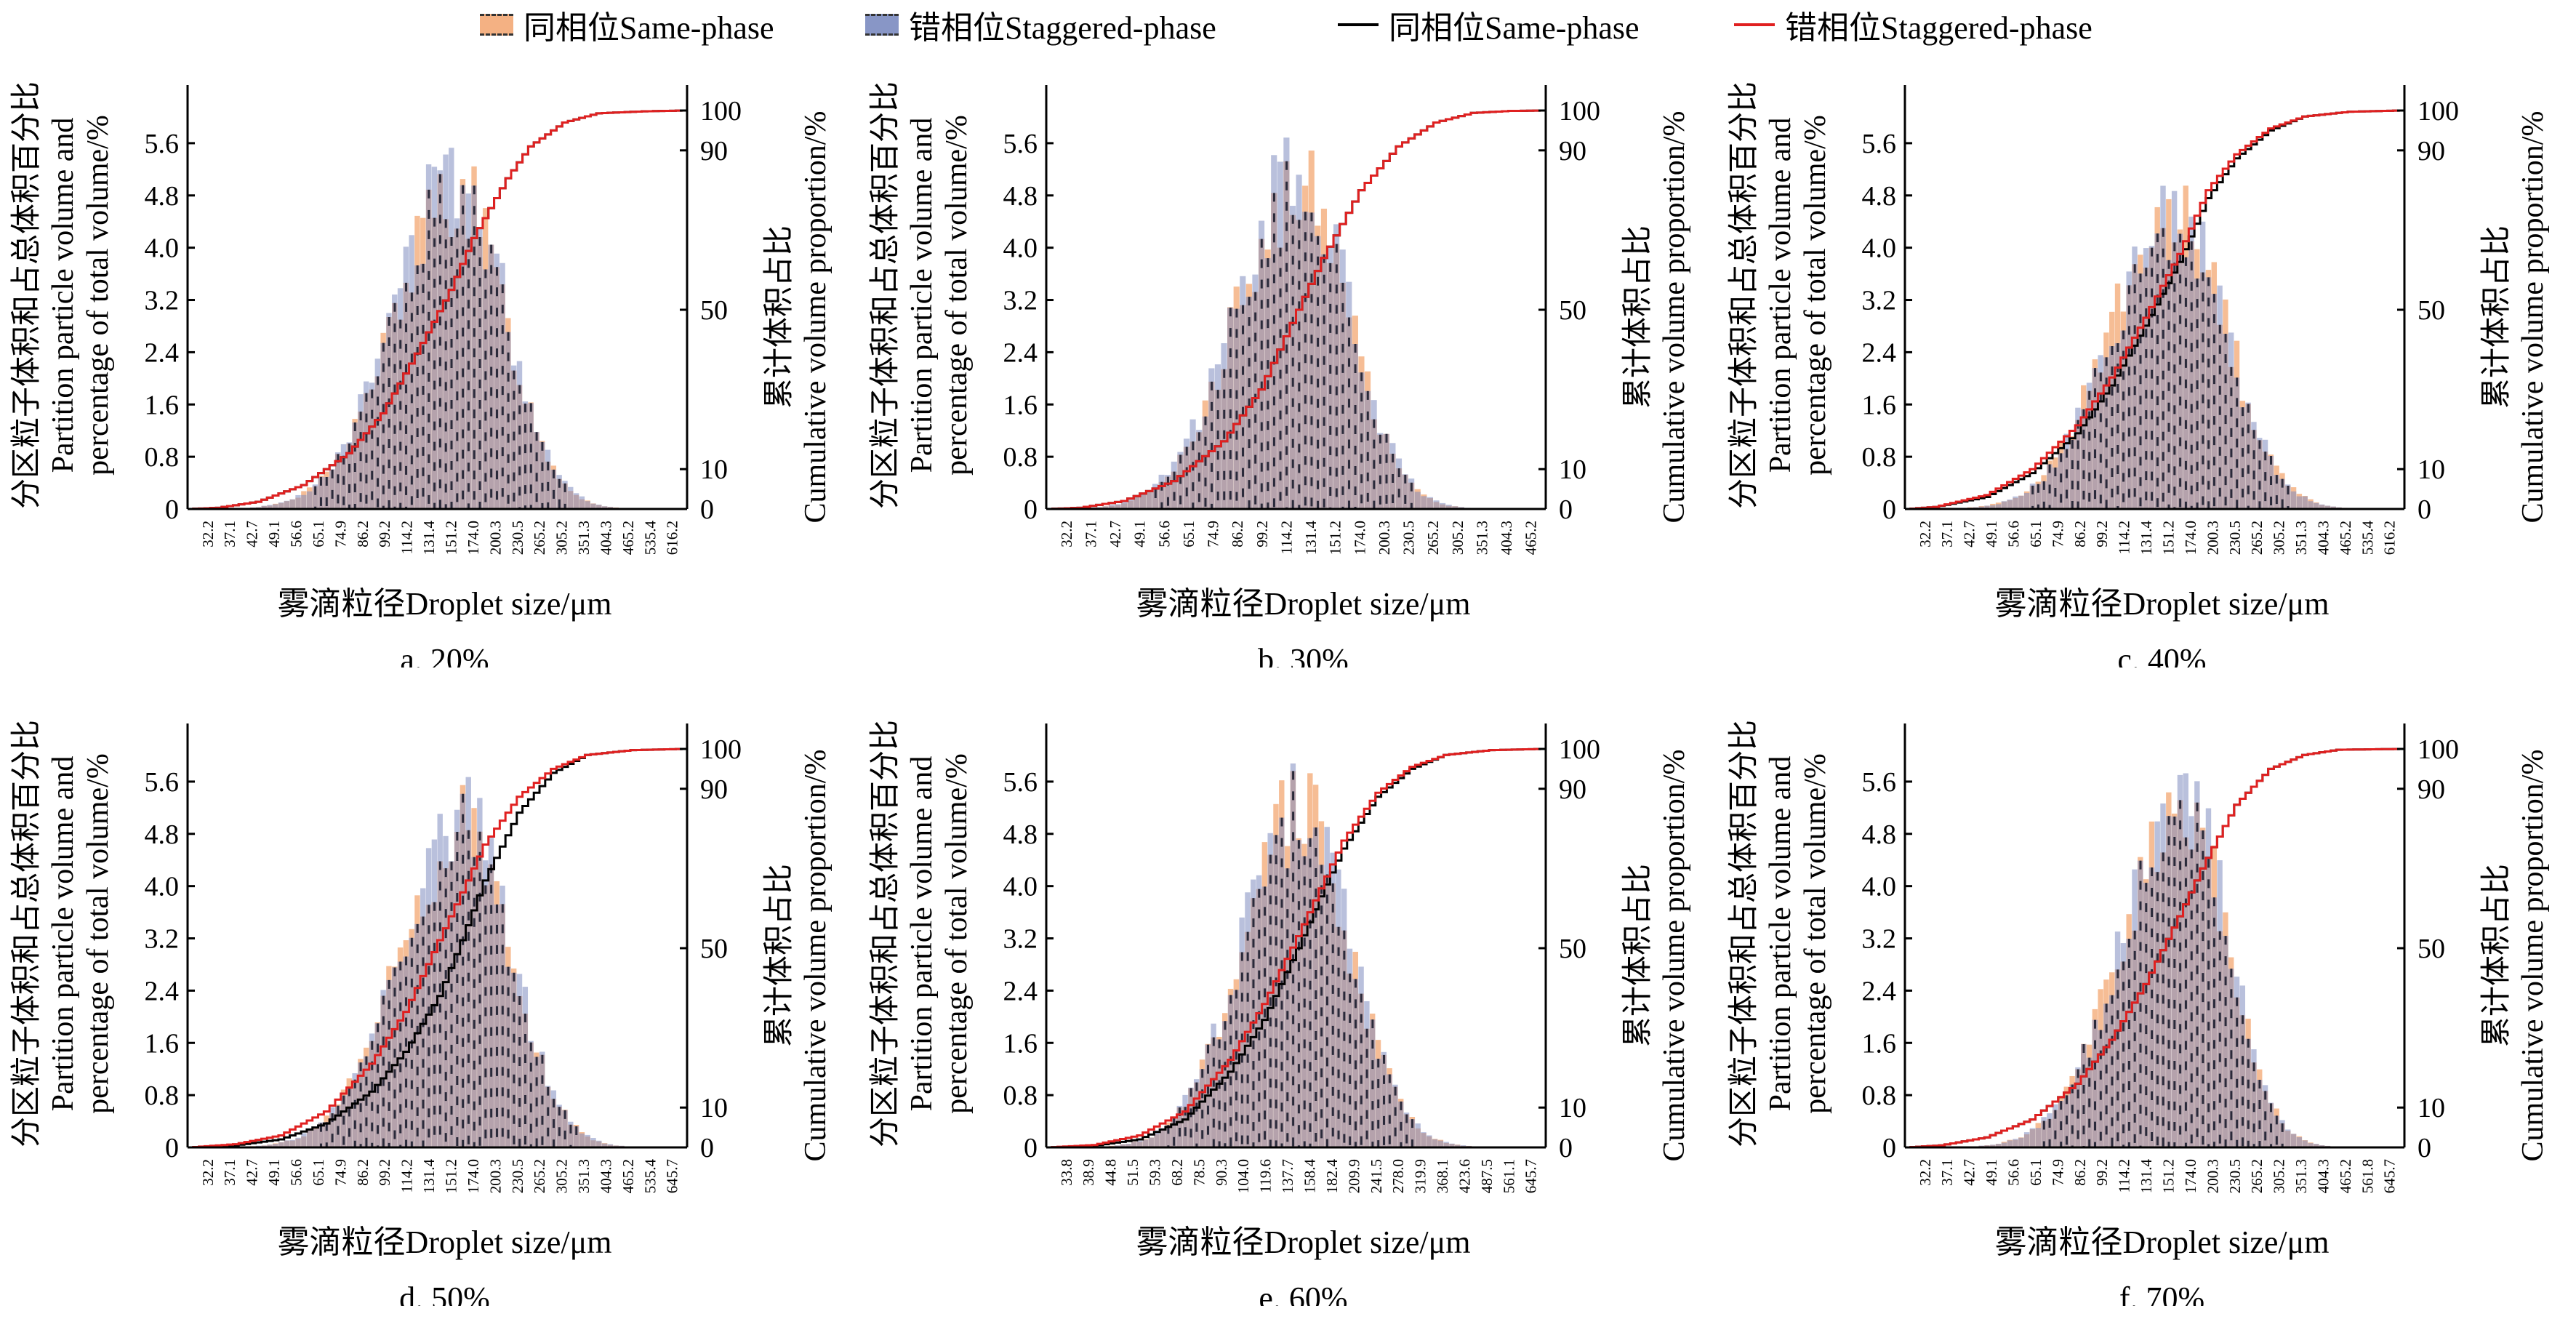 This screenshot has width=2576, height=1335. What do you see at coordinates (2367, 1176) in the screenshot?
I see `x-tick-label: 561.8` at bounding box center [2367, 1176].